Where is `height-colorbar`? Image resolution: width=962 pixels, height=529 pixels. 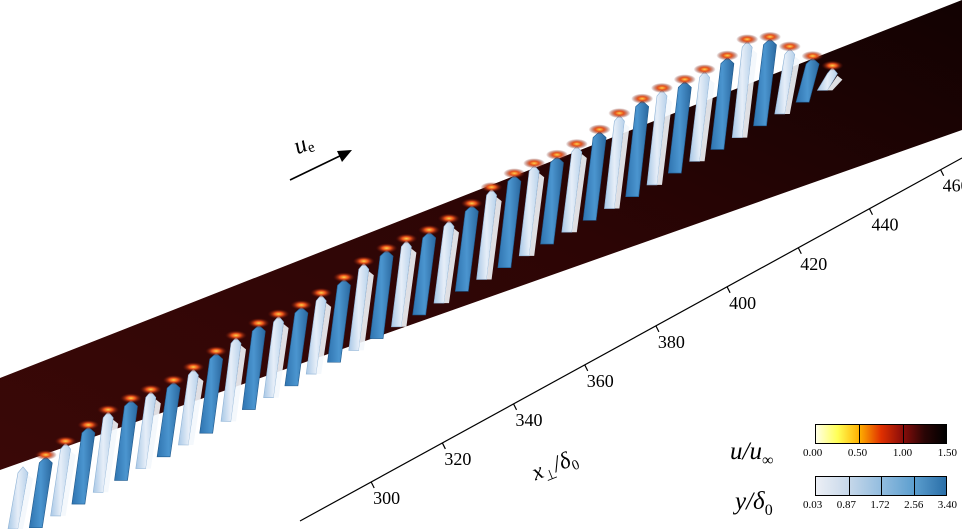
height-colorbar is located at coordinates (881, 486).